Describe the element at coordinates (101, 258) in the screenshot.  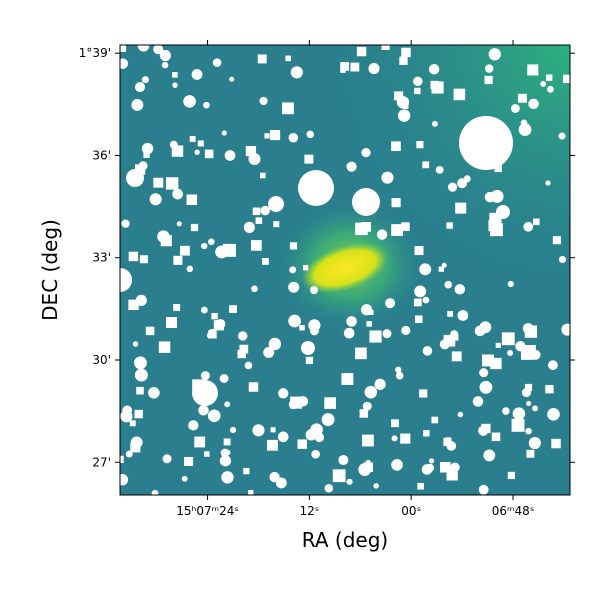
I see `y-tick-label: 33'` at that location.